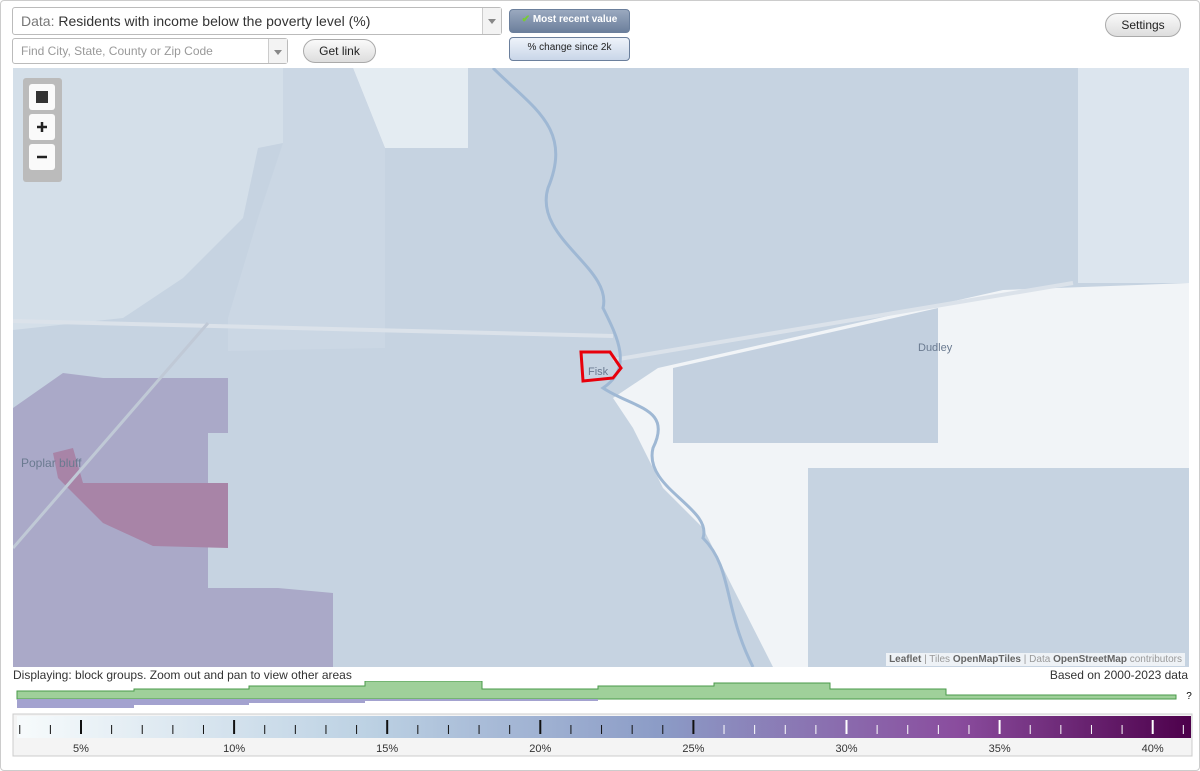 This screenshot has height=771, width=1200. Describe the element at coordinates (277, 51) in the screenshot. I see `search-arrow` at that location.